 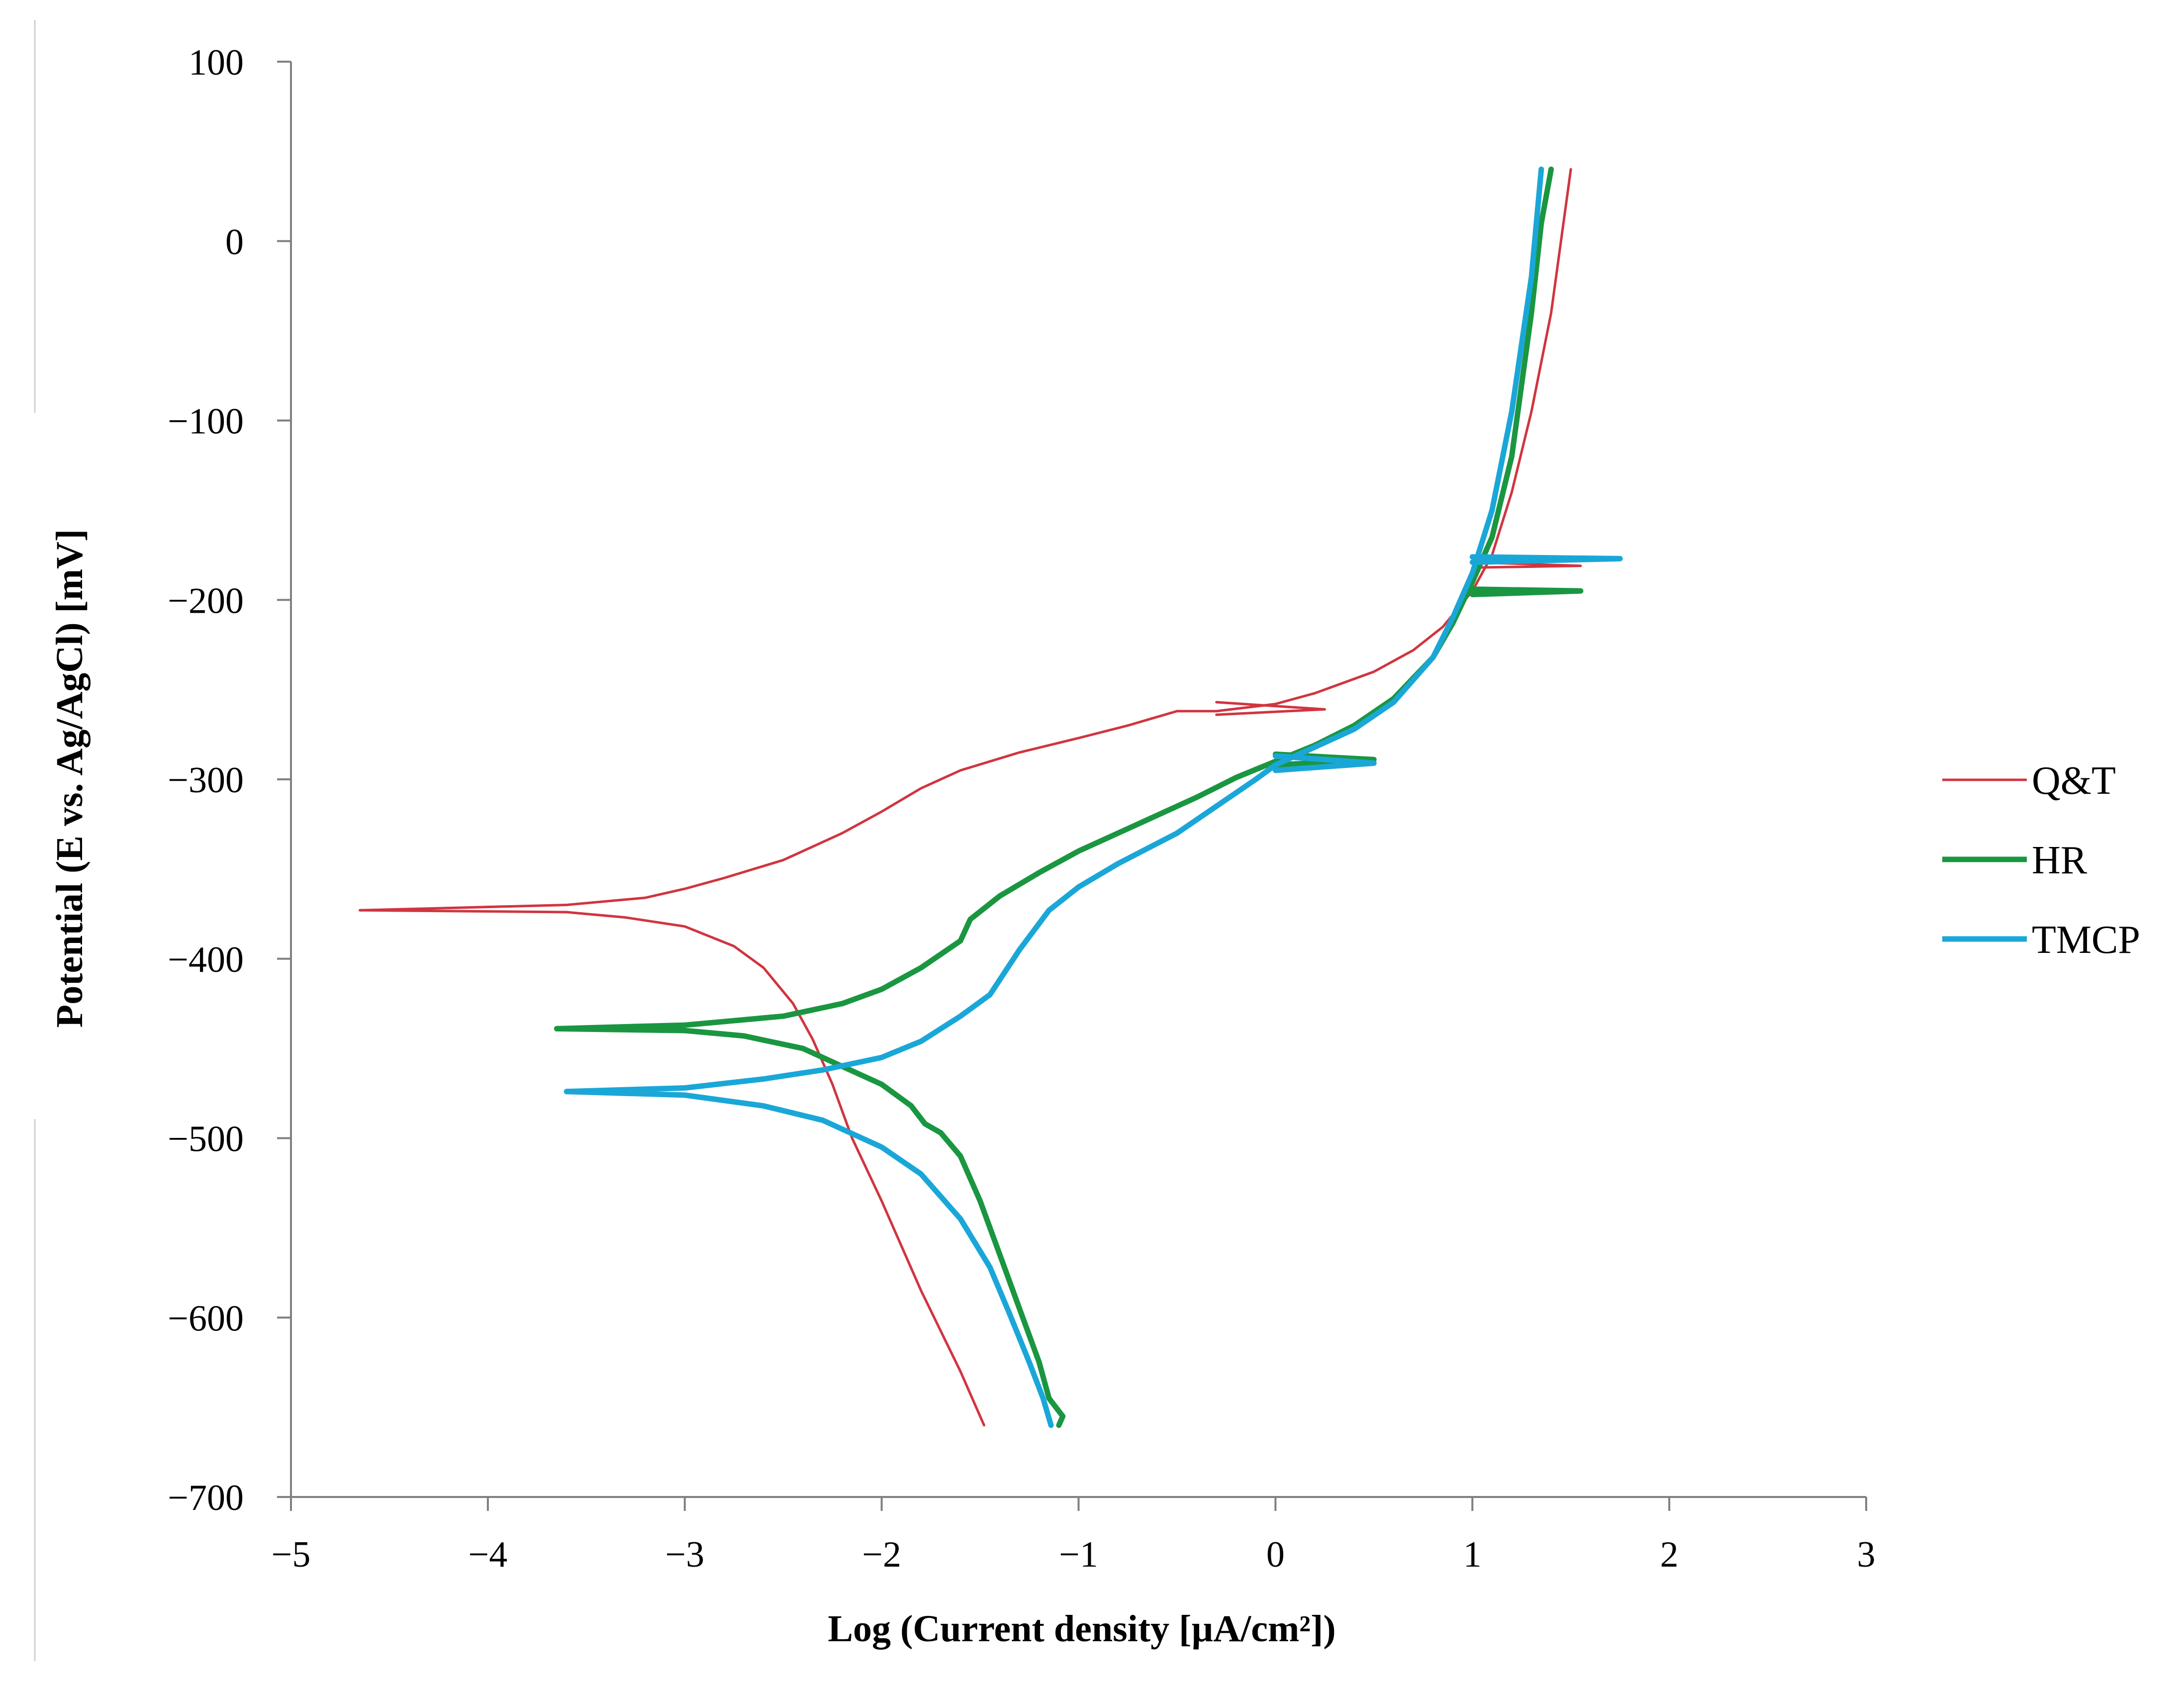 I want to click on x-tick-label: −2, so click(x=881, y=1554).